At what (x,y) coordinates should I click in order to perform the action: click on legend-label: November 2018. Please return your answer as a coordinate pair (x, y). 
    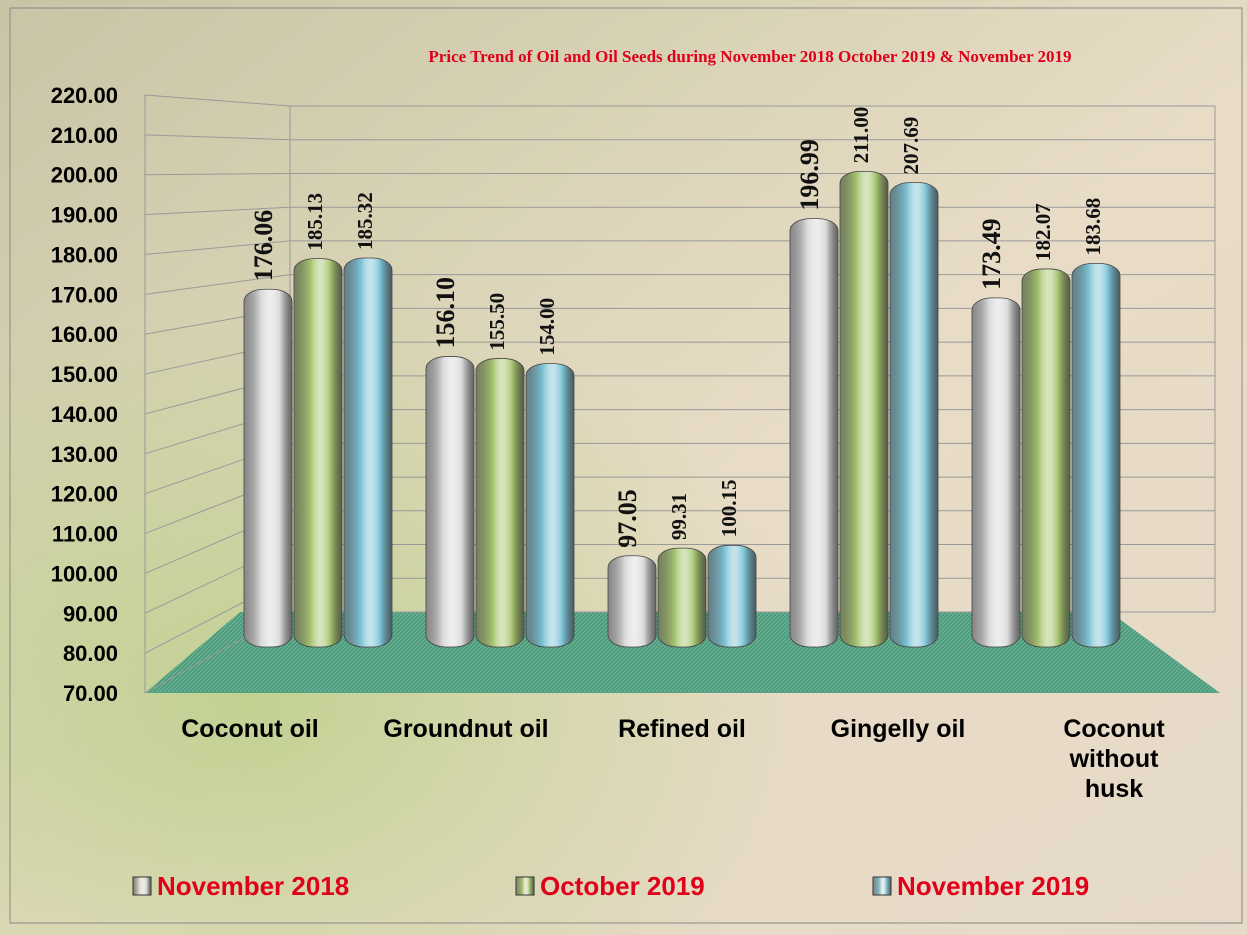
    Looking at the image, I should click on (253, 886).